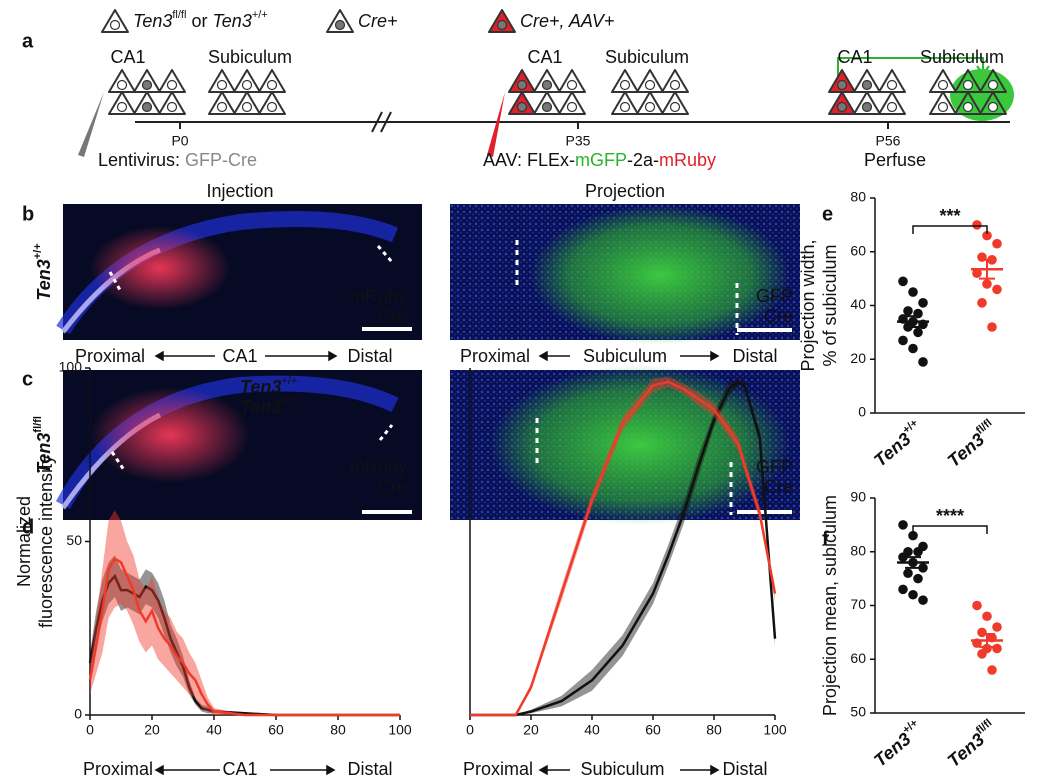 Image resolution: width=1050 pixels, height=784 pixels. Describe the element at coordinates (177, 160) in the screenshot. I see `virus-label: Lentivirus: GFP-Cre` at that location.